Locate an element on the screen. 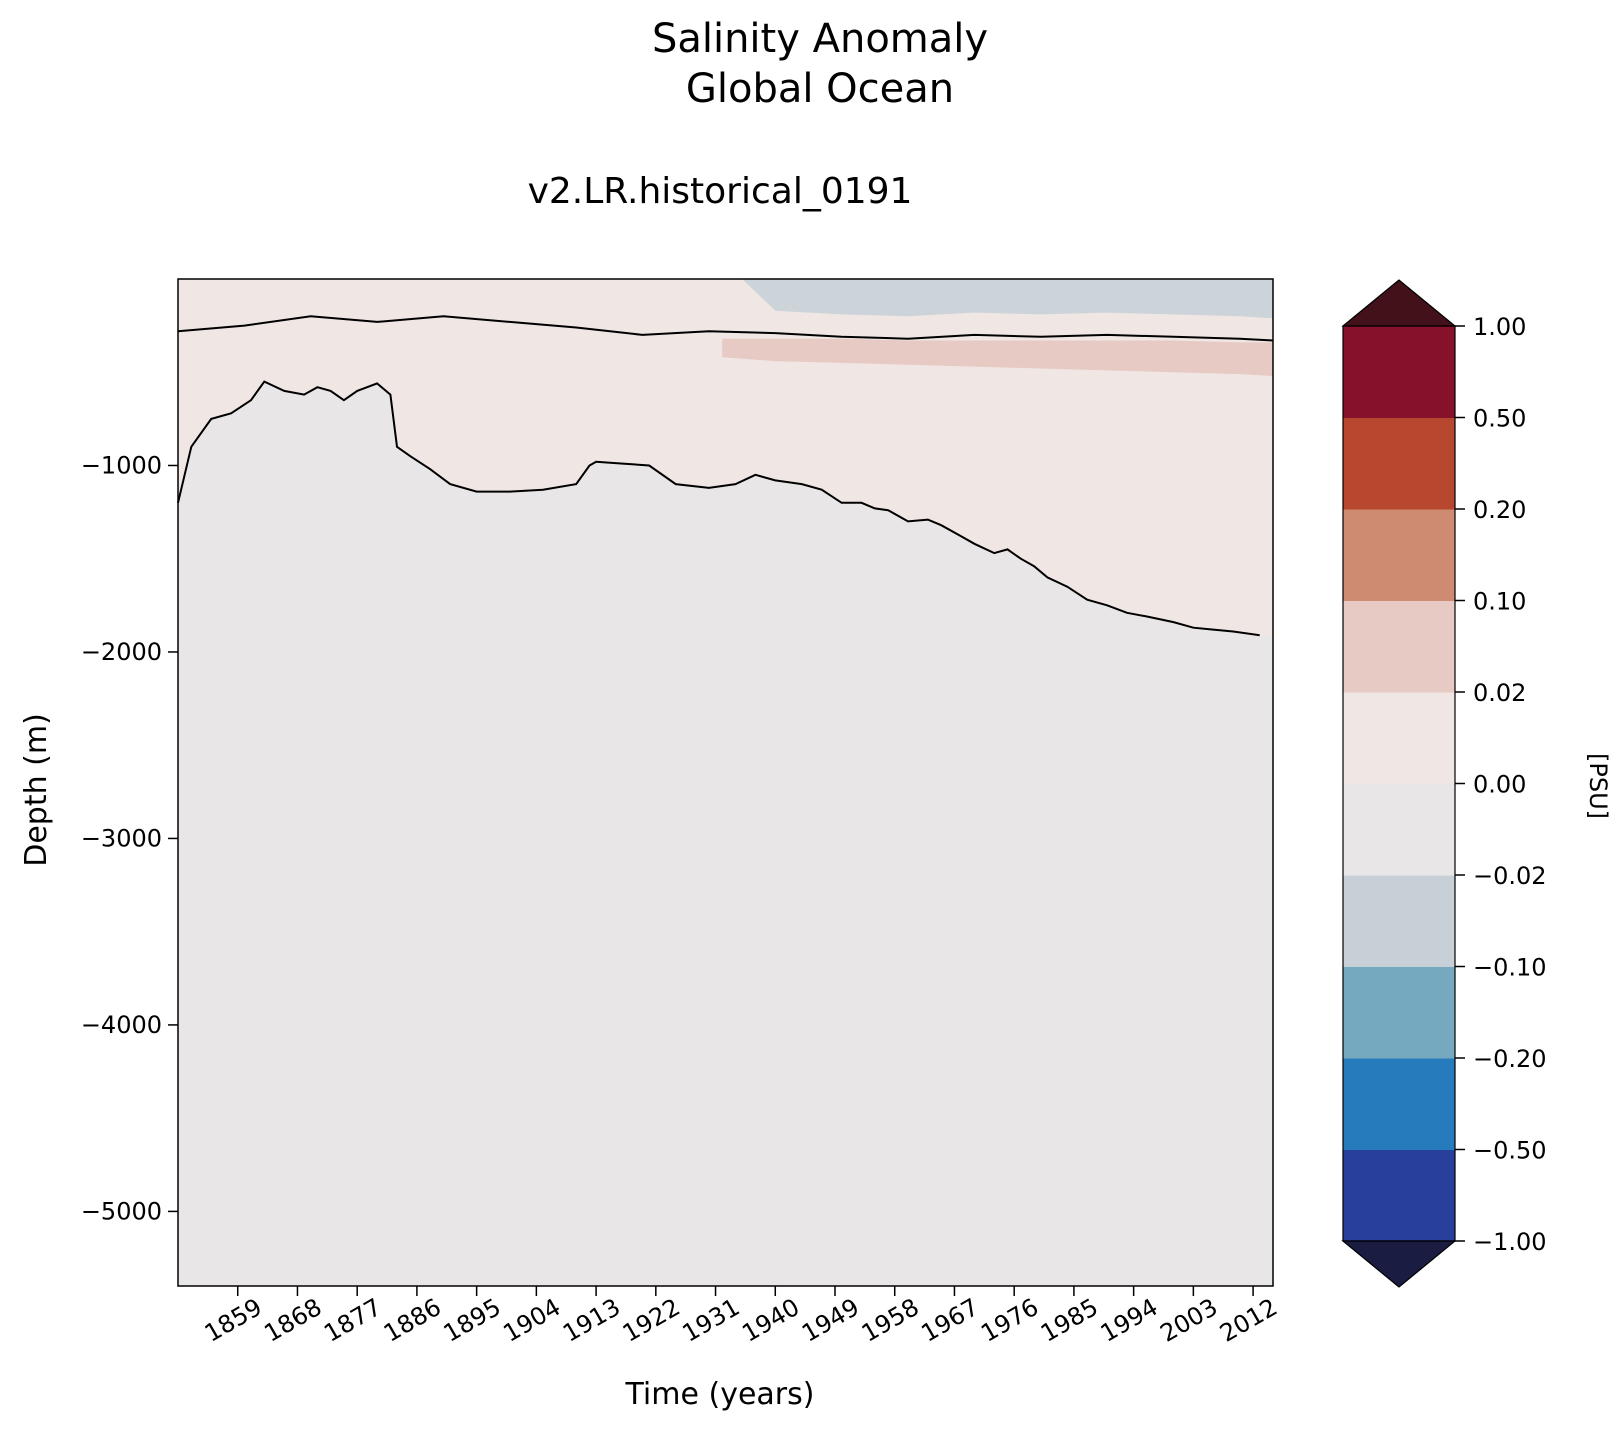 The height and width of the screenshot is (1429, 1612). colorbar-tick-label: −0.50 is located at coordinates (1510, 1151).